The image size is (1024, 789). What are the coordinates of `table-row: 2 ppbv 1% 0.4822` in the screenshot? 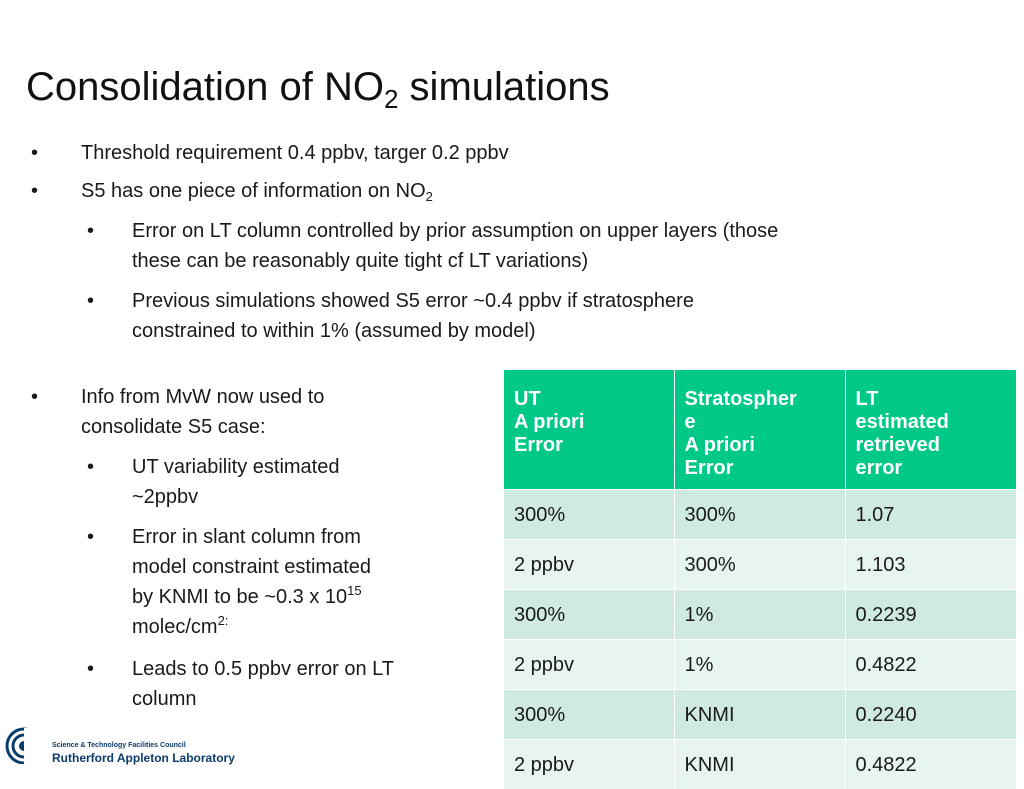 It's located at (760, 665).